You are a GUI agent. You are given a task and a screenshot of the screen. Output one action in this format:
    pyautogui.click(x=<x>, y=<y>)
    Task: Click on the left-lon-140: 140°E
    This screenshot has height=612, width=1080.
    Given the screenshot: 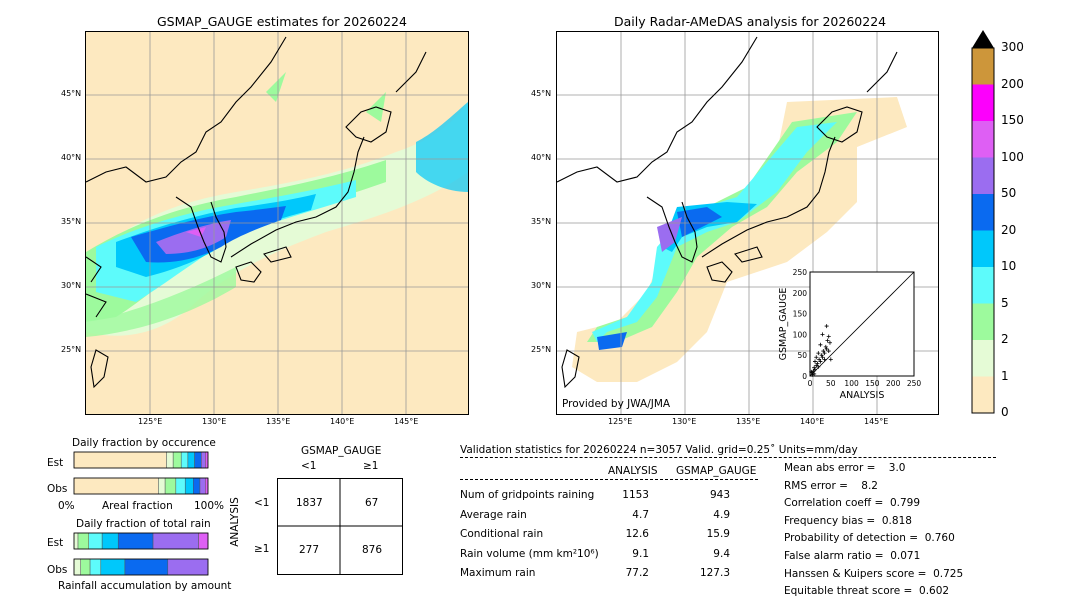 What is the action you would take?
    pyautogui.click(x=342, y=421)
    